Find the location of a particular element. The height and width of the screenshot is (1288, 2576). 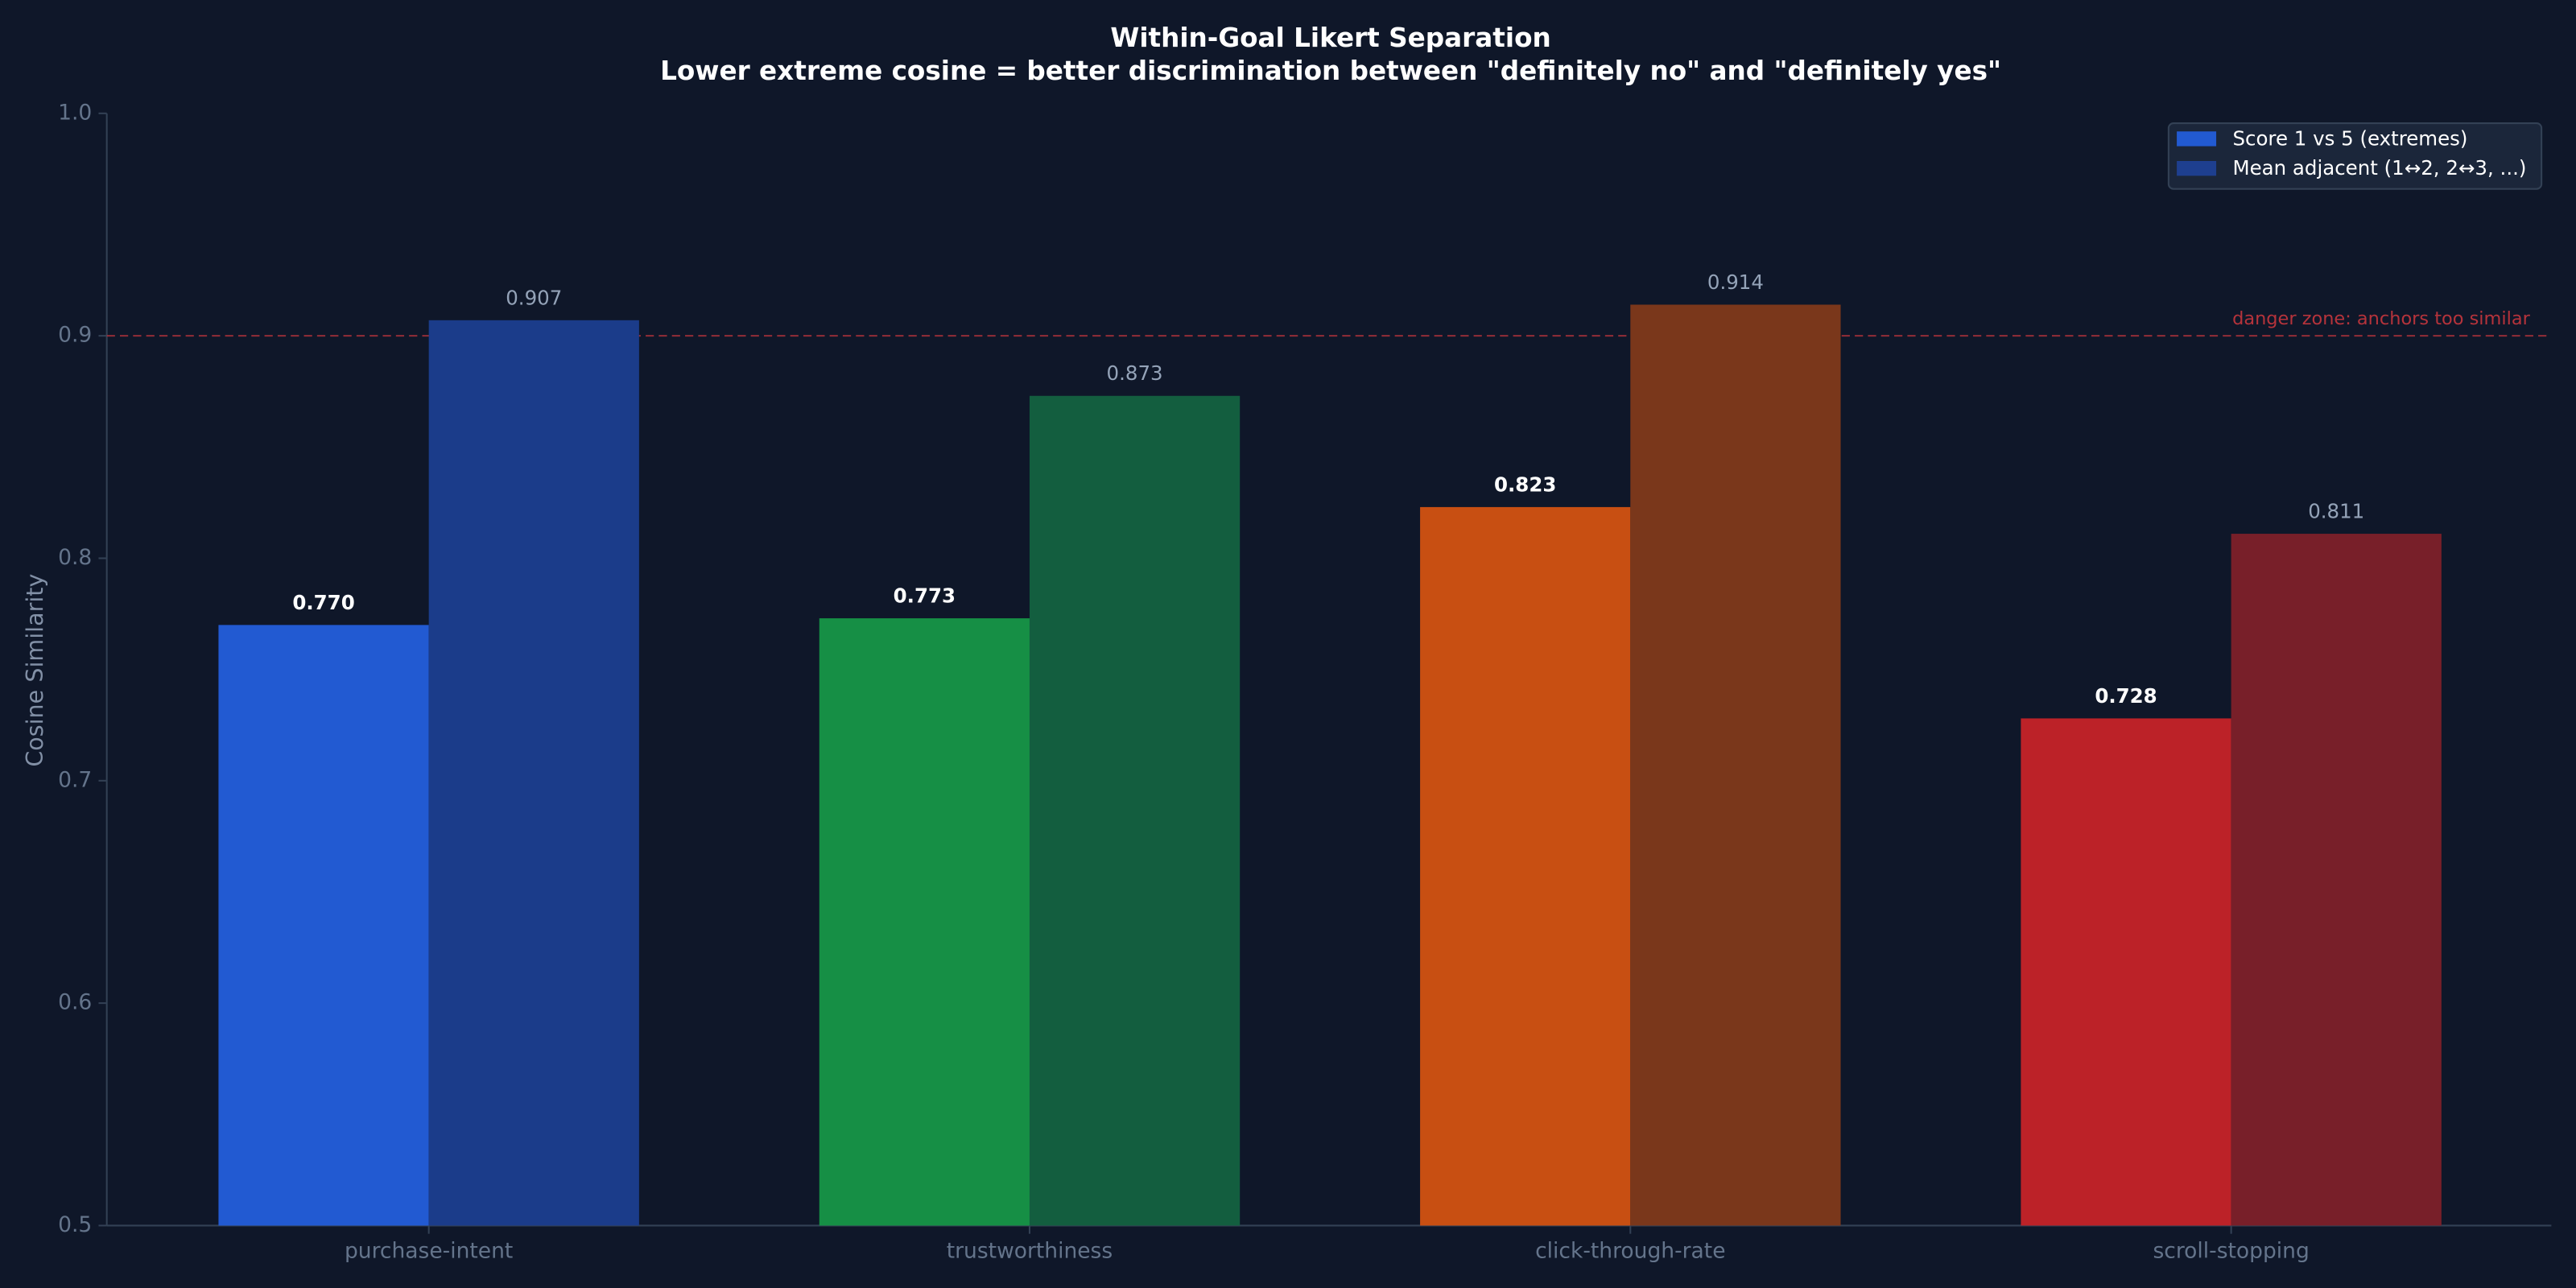

value-label: 0.770 is located at coordinates (323, 602).